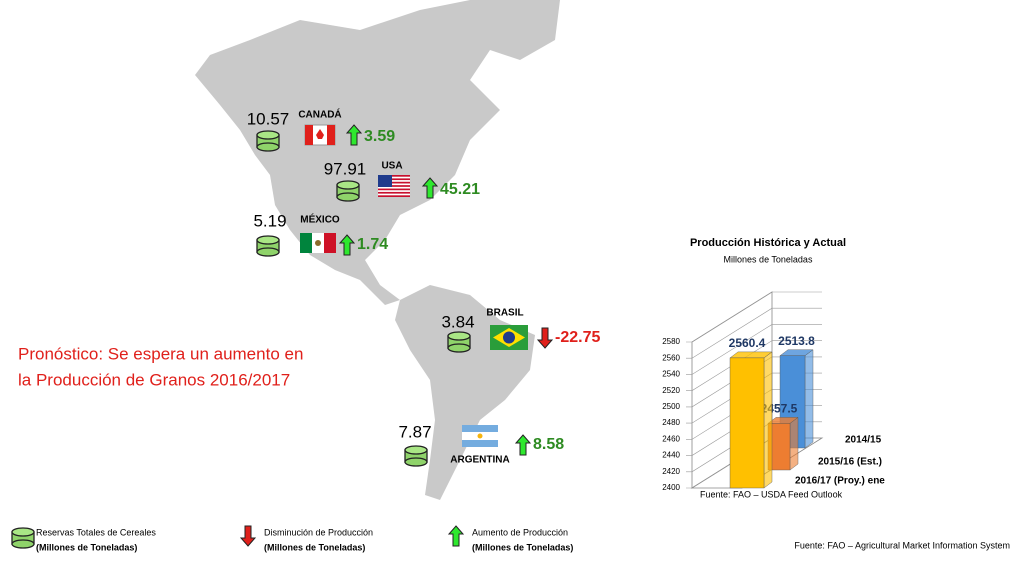 Image resolution: width=1024 pixels, height=563 pixels. I want to click on legend-label: Aumento de Producción, so click(520, 532).